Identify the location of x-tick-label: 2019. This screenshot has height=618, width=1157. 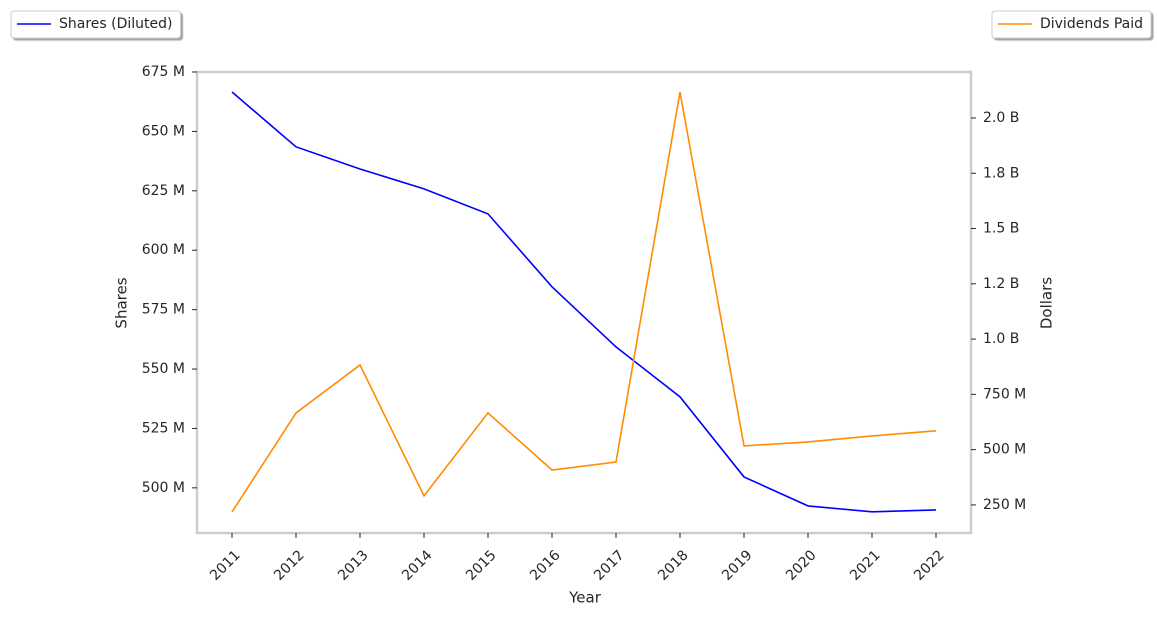
(737, 565).